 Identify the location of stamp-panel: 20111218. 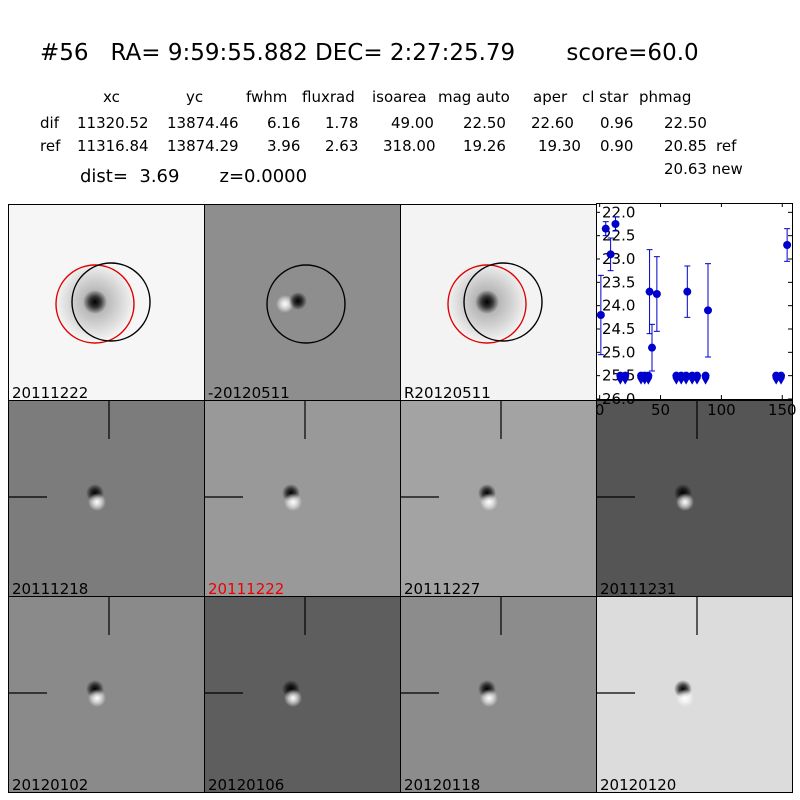
(106, 498).